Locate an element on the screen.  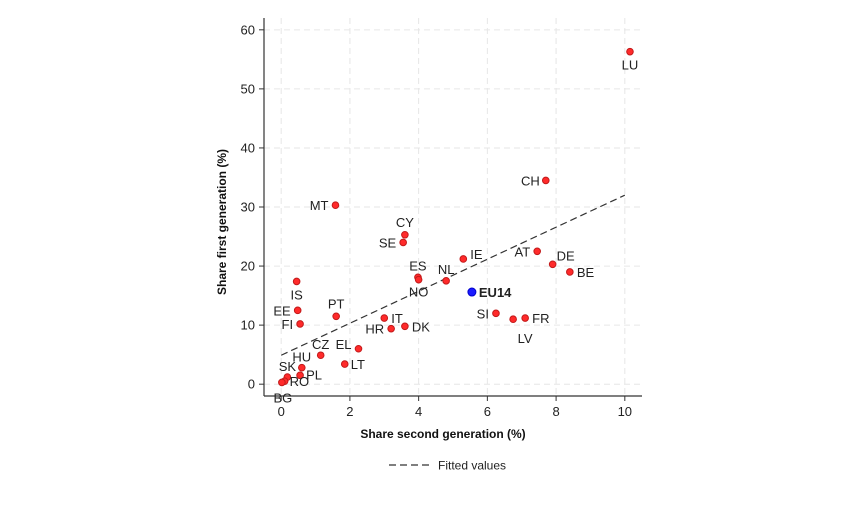
point-label-ro: RO is located at coordinates (300, 381).